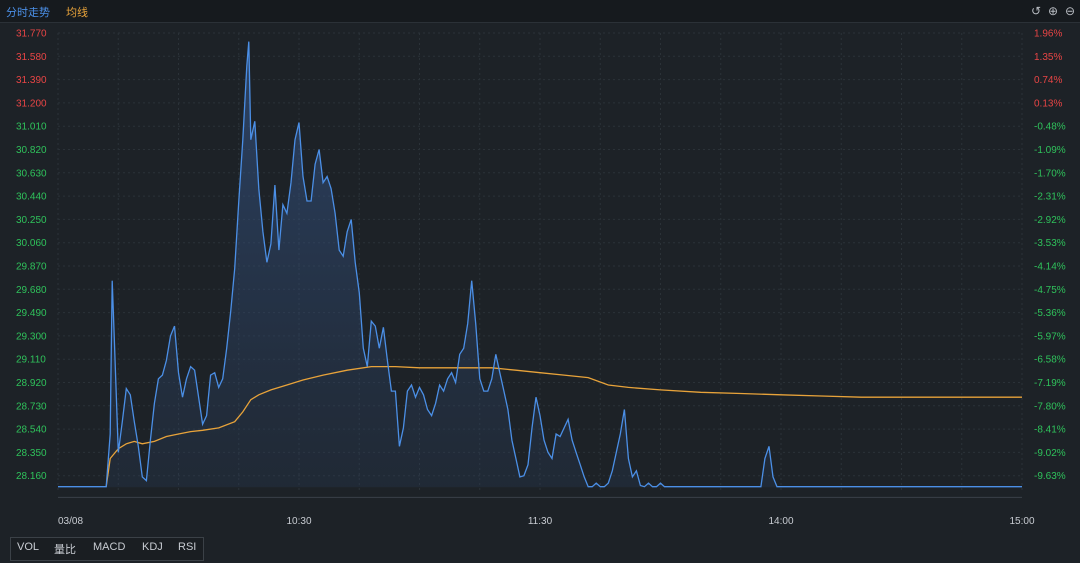  What do you see at coordinates (70, 521) in the screenshot?
I see `x-tick-label: 03/08` at bounding box center [70, 521].